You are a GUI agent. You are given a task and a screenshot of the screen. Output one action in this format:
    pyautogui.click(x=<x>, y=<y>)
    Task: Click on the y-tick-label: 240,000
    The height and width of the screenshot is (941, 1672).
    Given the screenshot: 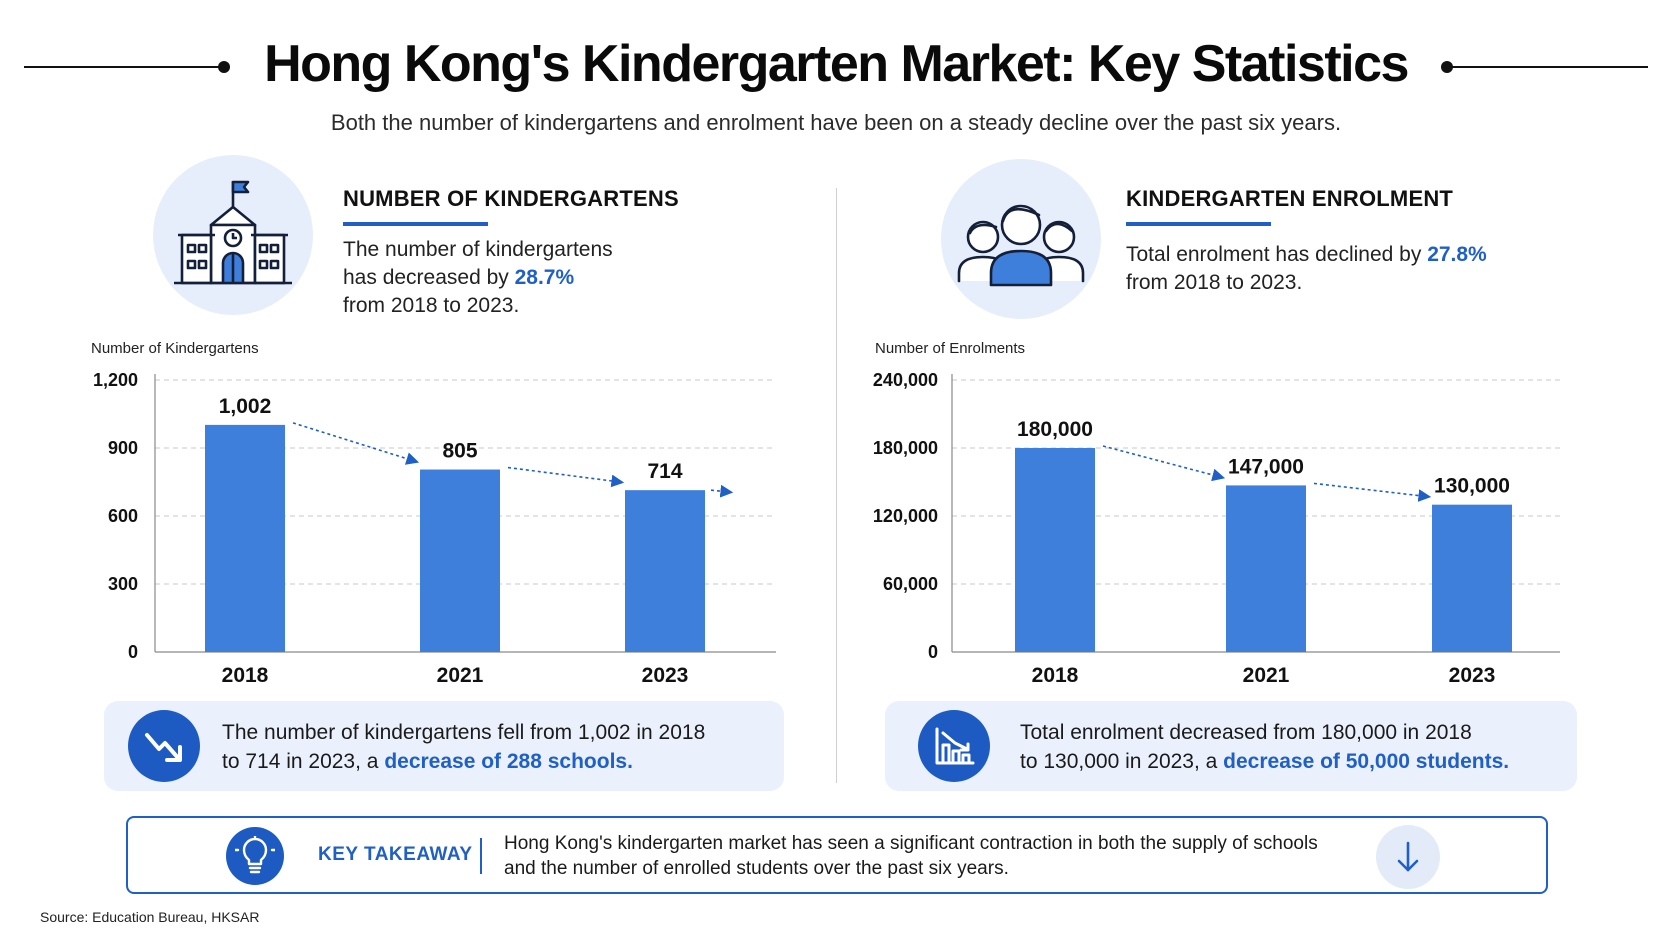 What is the action you would take?
    pyautogui.click(x=905, y=380)
    